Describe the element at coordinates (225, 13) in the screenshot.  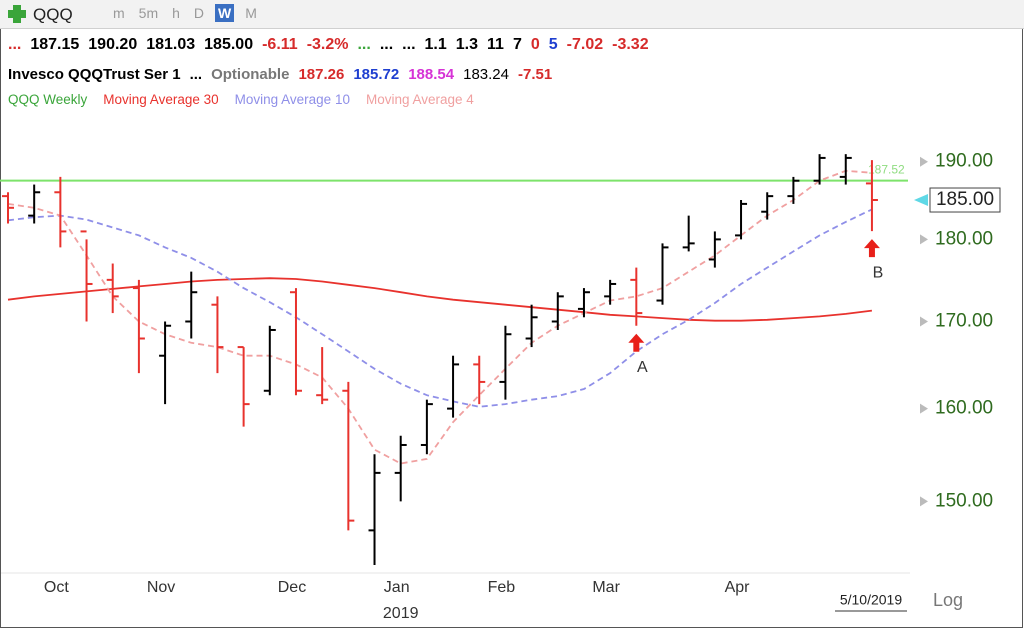
I see `interval-button: W` at that location.